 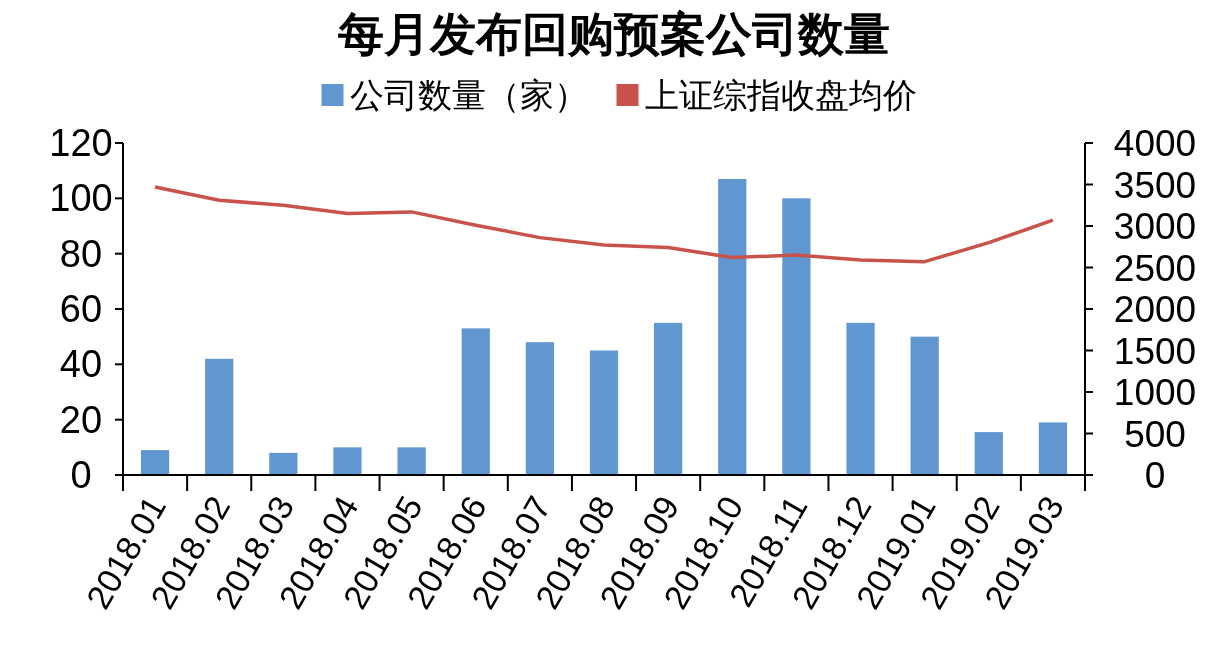 What do you see at coordinates (1155, 185) in the screenshot?
I see `y2-tick-label: 3500` at bounding box center [1155, 185].